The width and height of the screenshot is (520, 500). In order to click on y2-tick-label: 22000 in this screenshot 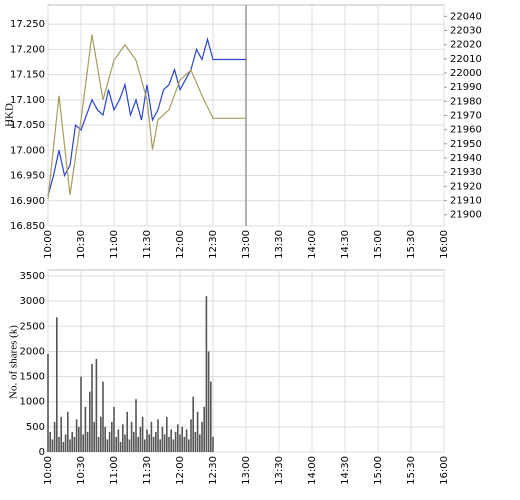, I will do `click(466, 73)`.